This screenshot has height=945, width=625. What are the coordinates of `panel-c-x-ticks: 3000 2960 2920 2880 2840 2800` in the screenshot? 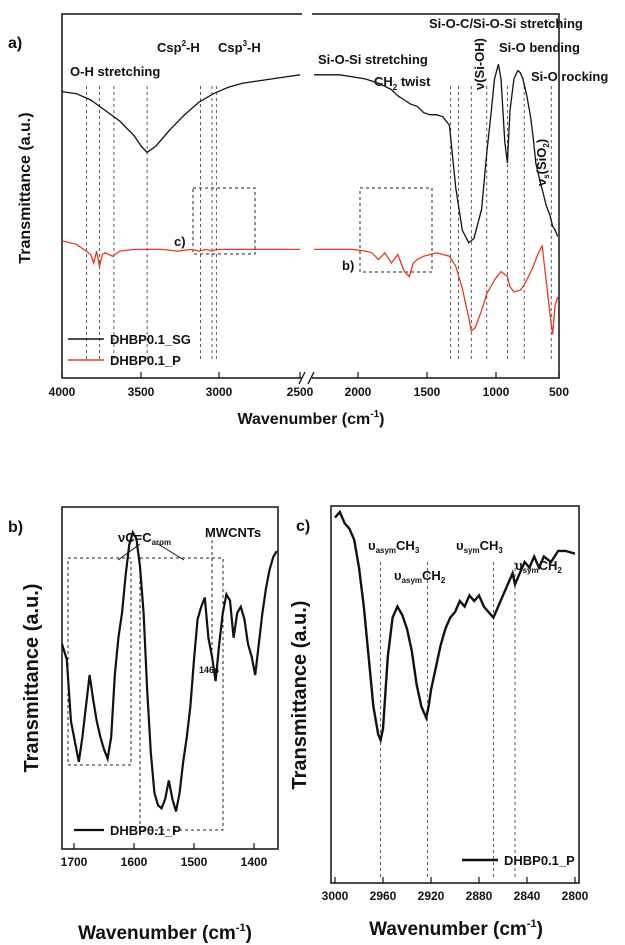 It's located at (455, 890).